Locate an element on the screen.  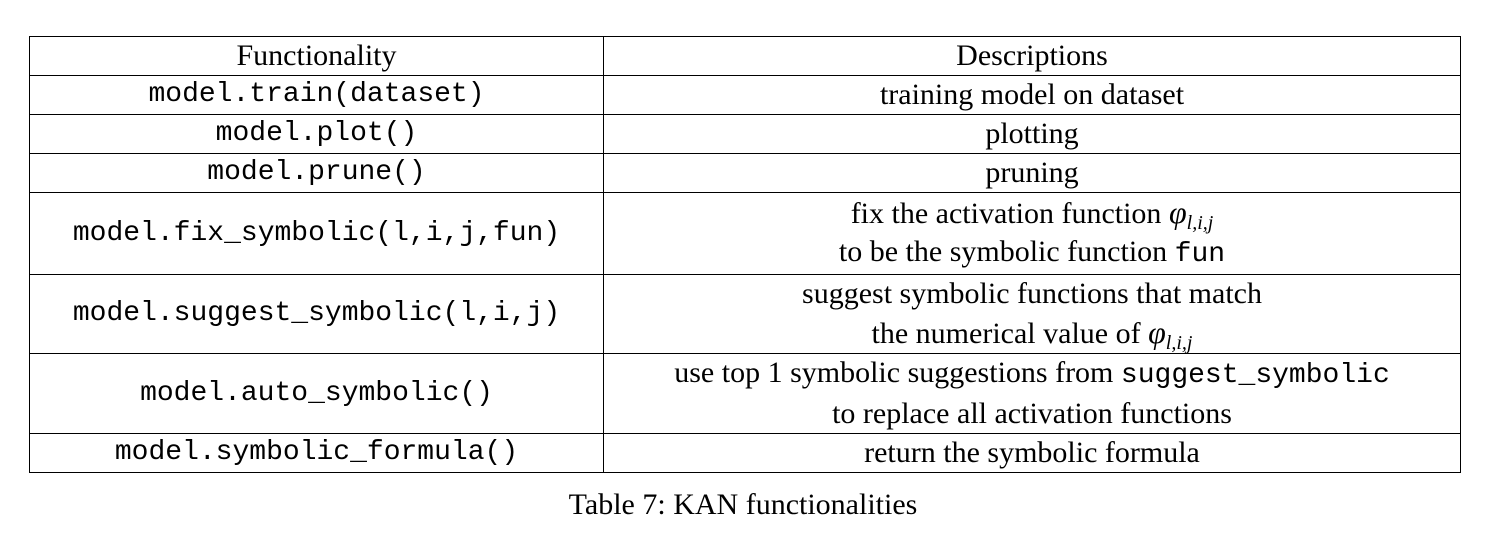
description-line: fix the activation function φl,i,j is located at coordinates (1032, 213).